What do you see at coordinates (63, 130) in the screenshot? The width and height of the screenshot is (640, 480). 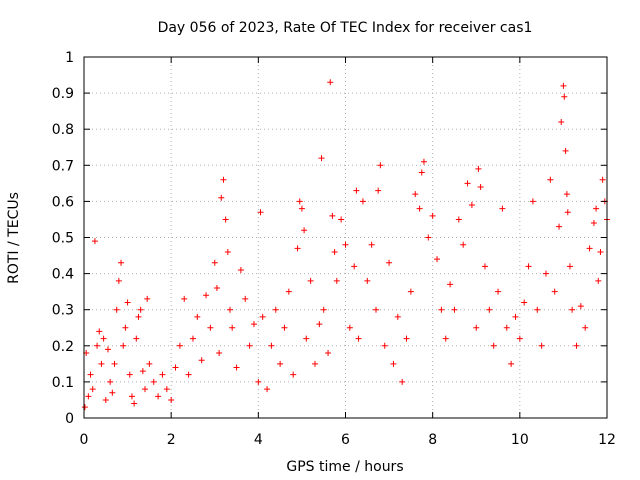 I see `y-tick-label: 0.8` at bounding box center [63, 130].